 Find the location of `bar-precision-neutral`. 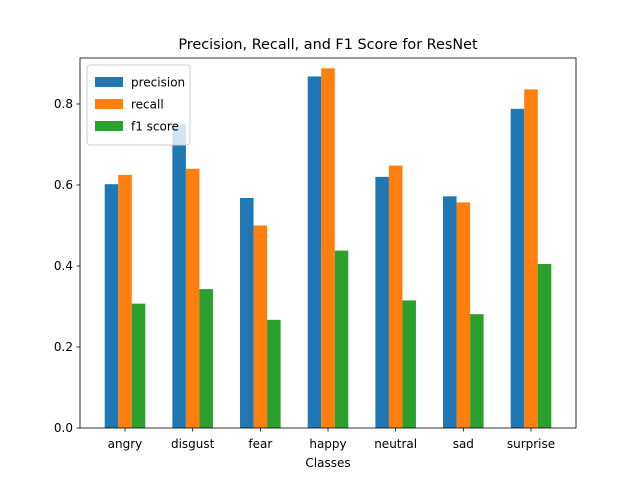

bar-precision-neutral is located at coordinates (382, 302).